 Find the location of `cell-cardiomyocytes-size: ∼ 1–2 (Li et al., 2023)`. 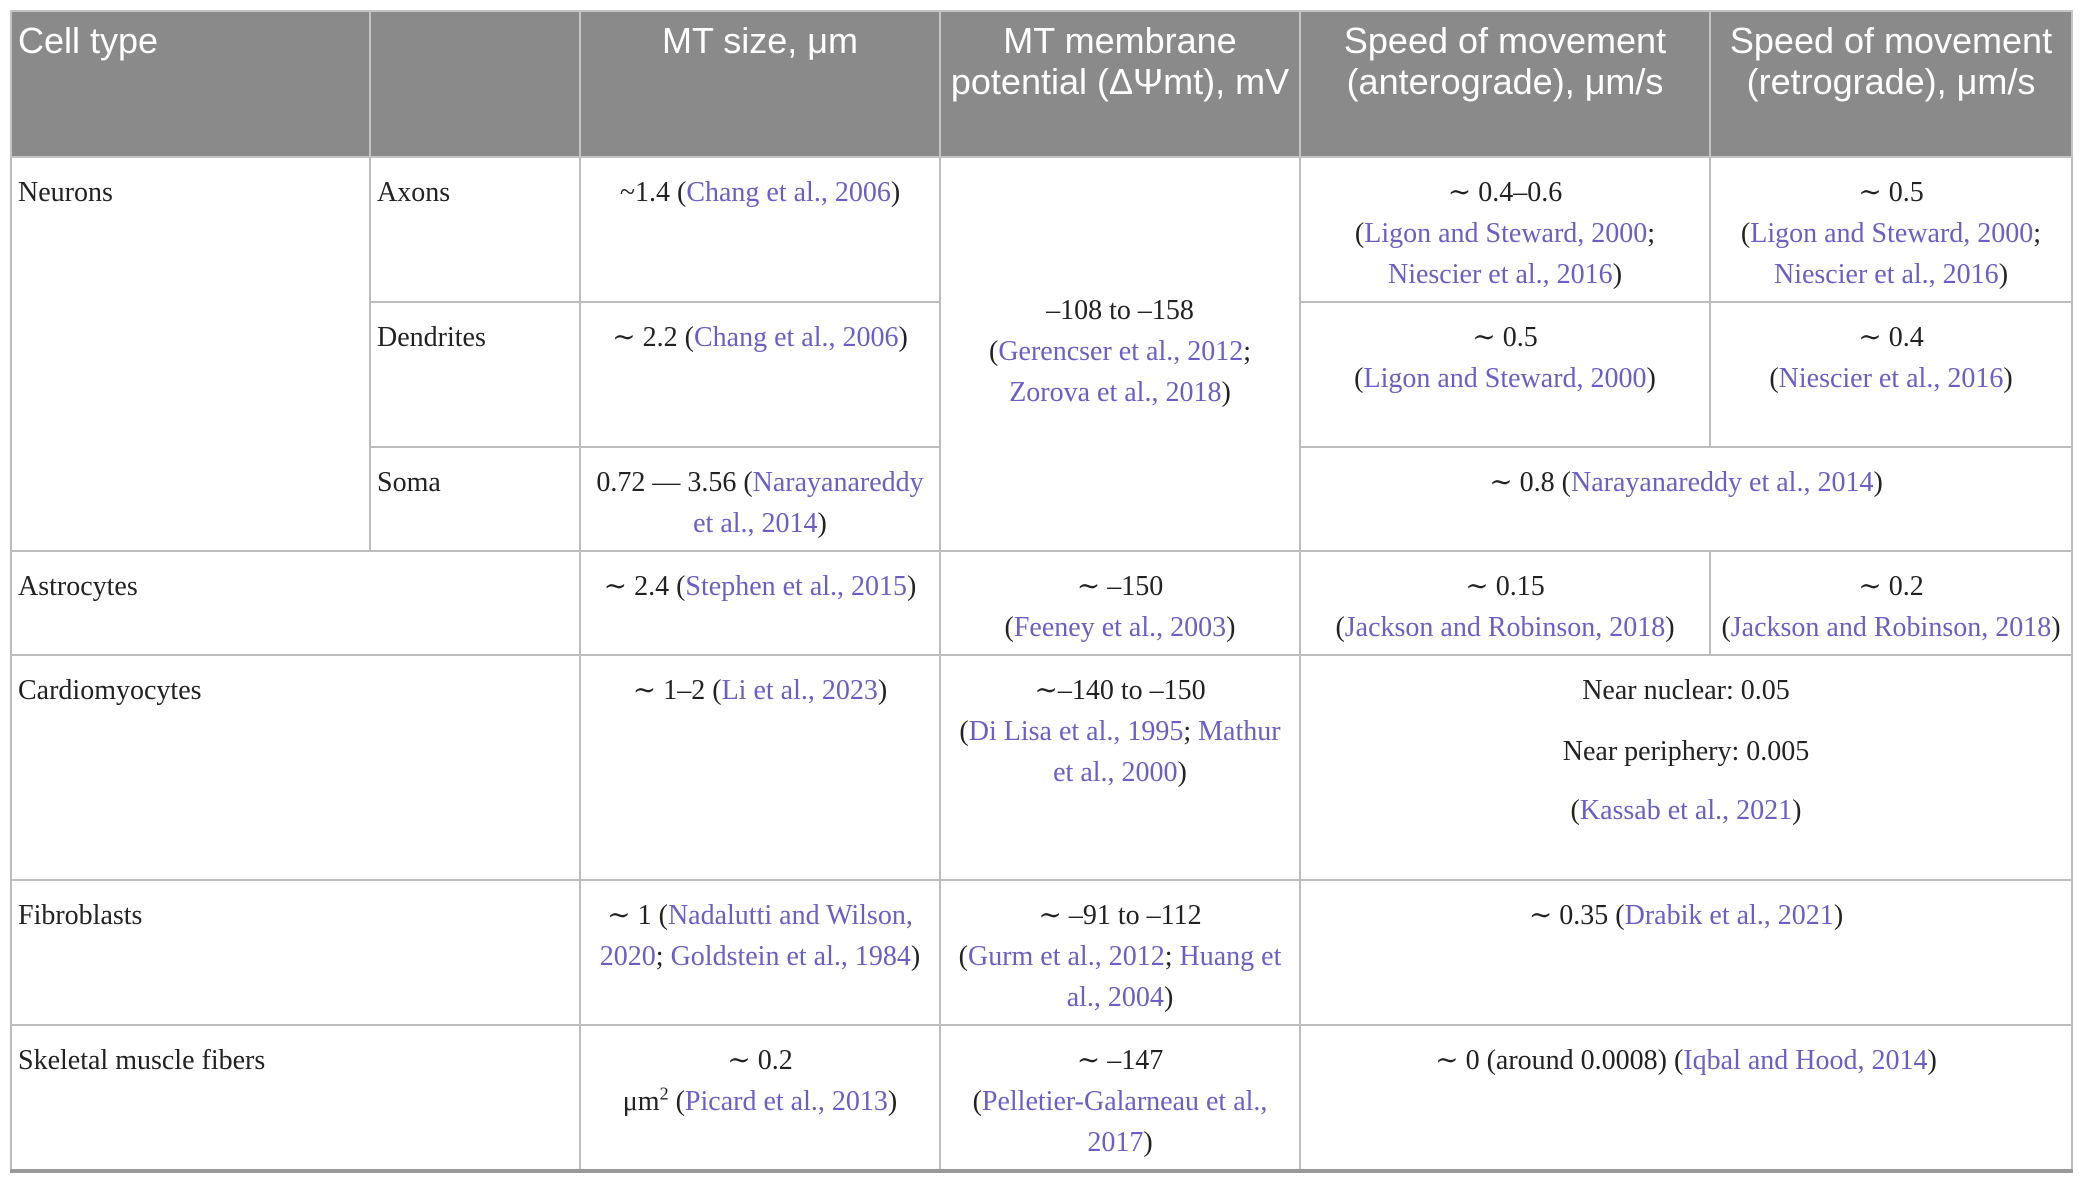

cell-cardiomyocytes-size: ∼ 1–2 (Li et al., 2023) is located at coordinates (760, 767).